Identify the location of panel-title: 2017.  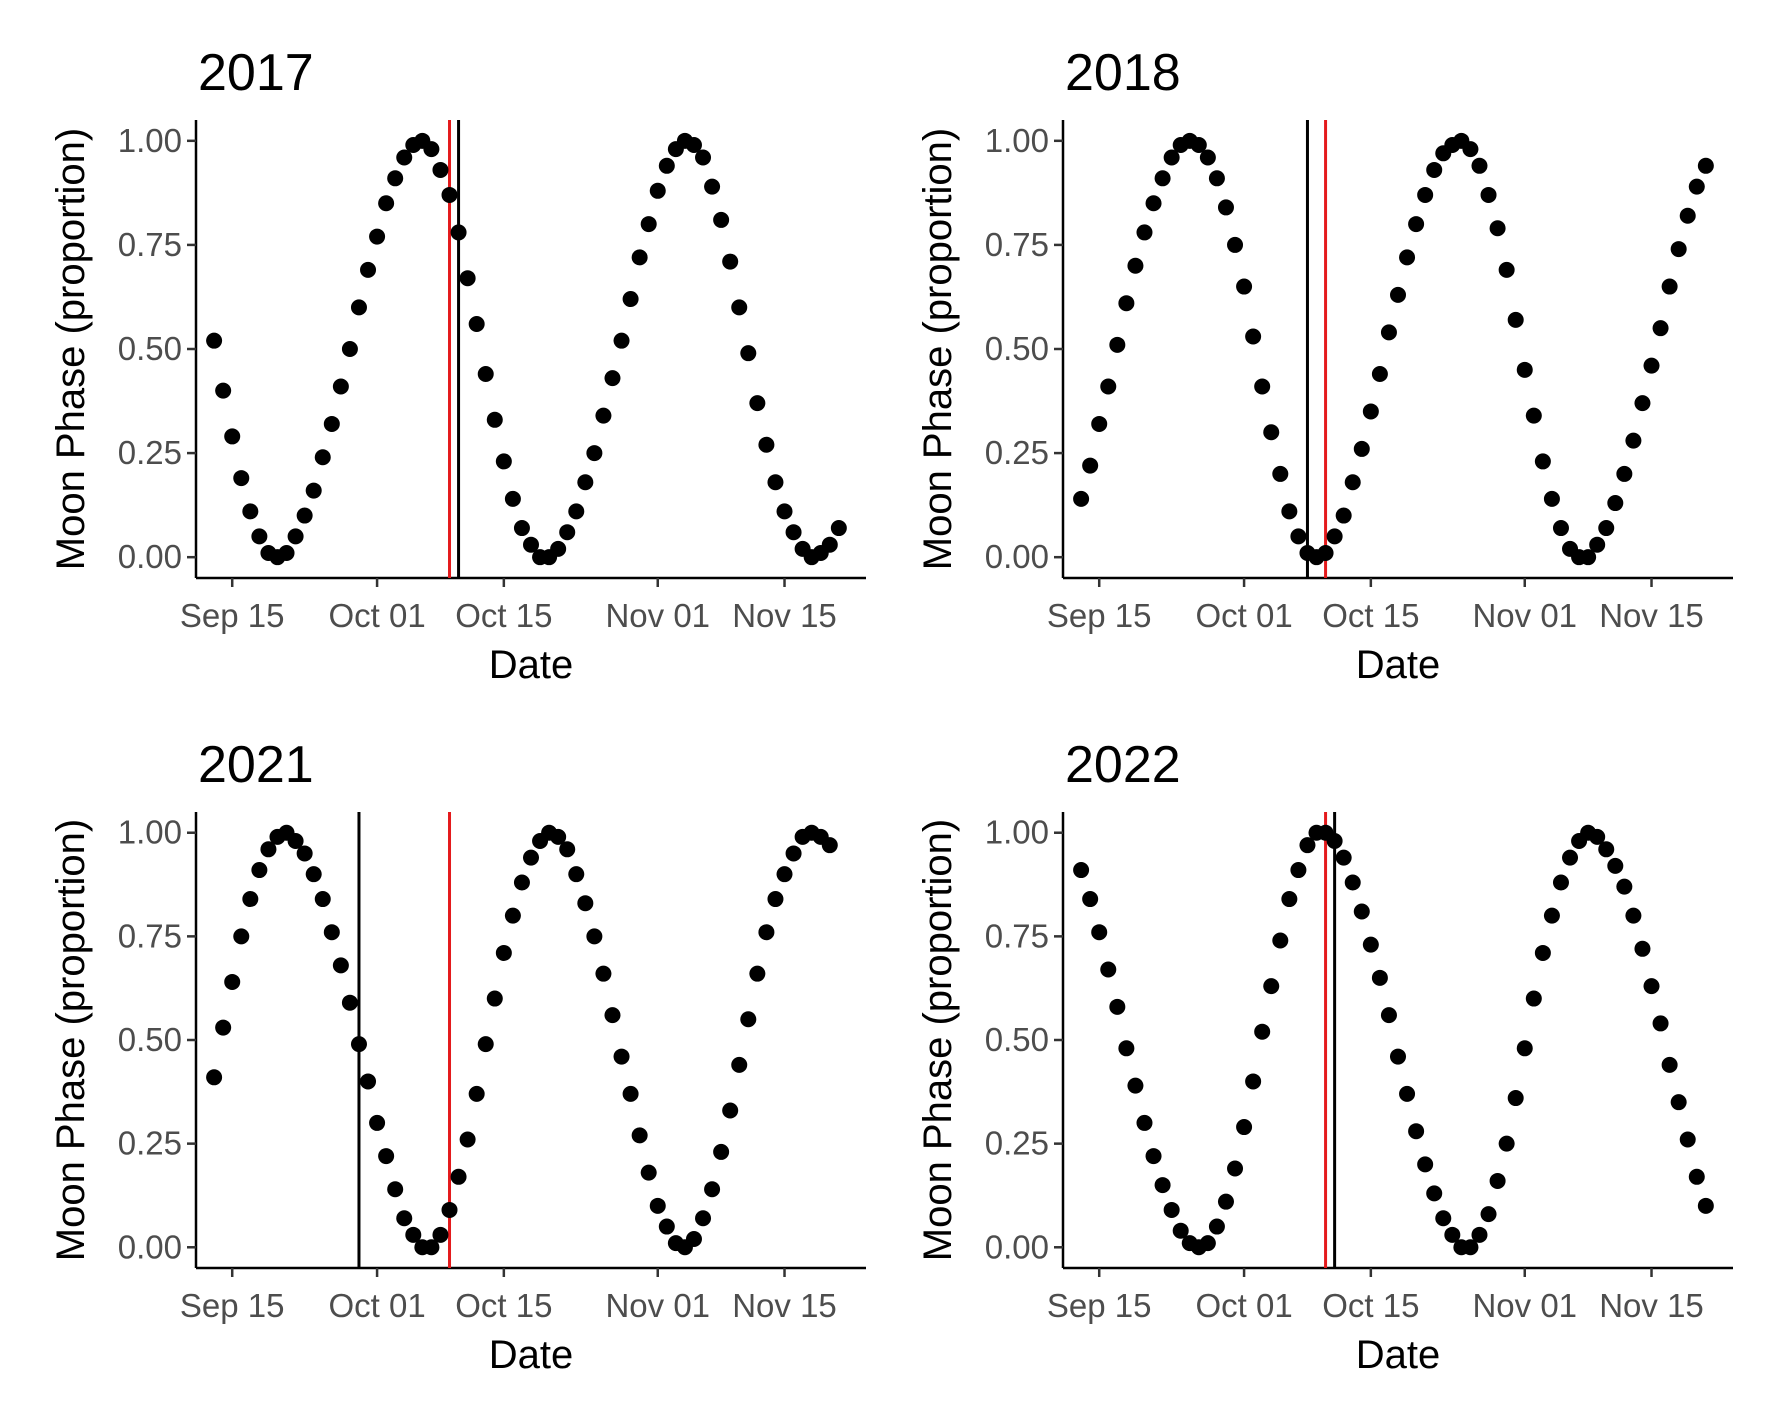
(256, 73).